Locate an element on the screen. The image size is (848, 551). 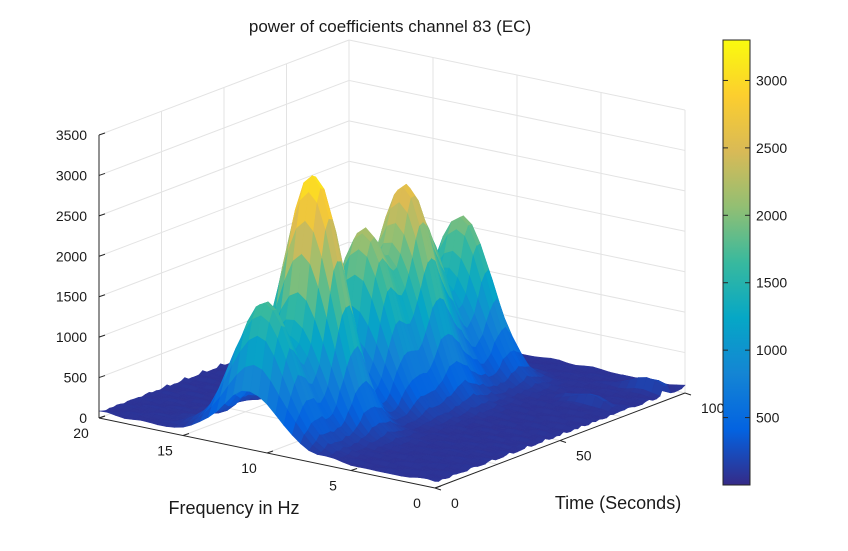
x-tick-label: 15 is located at coordinates (165, 451).